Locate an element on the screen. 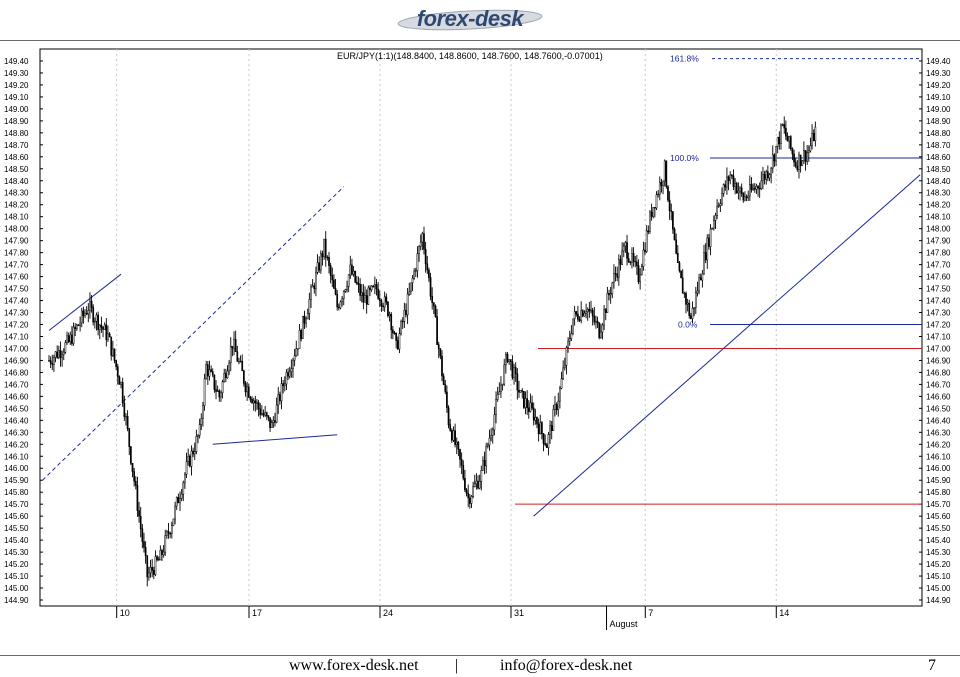  y-tick-label-left: 146.40 is located at coordinates (16, 420).